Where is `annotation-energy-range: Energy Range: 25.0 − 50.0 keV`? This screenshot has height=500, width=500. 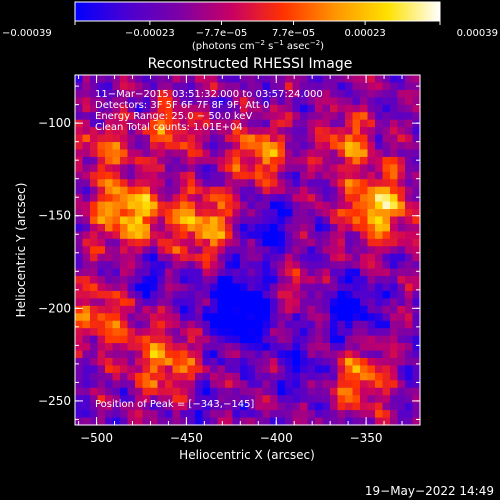 annotation-energy-range: Energy Range: 25.0 − 50.0 keV is located at coordinates (173, 116).